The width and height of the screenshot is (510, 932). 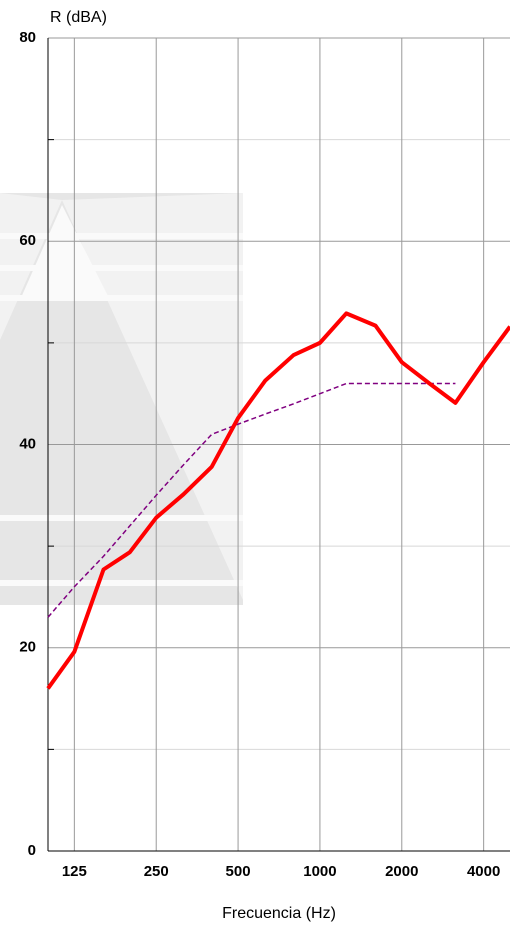 I want to click on x-tick-label: 2000, so click(x=401, y=871).